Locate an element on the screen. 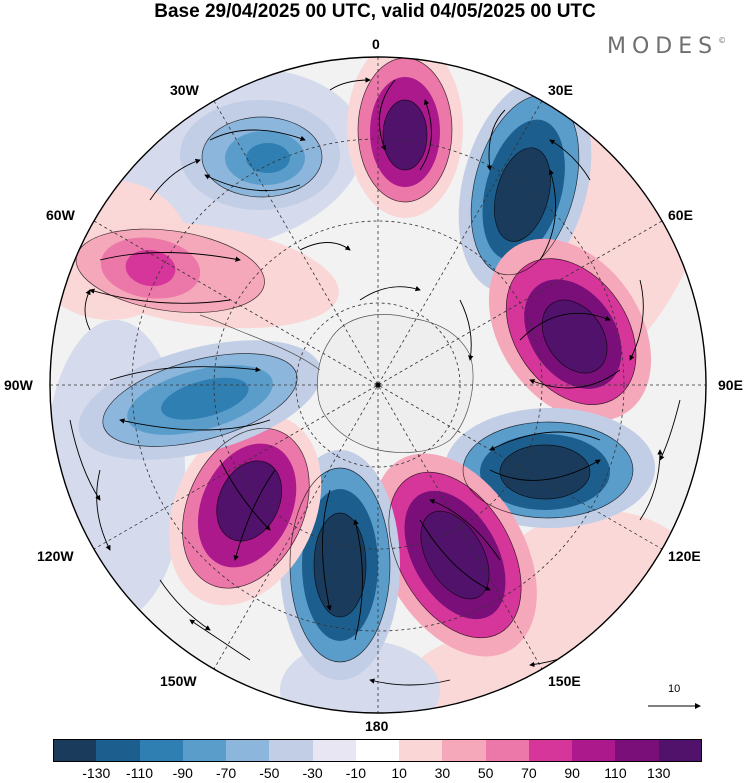  colorbar-tick-label: -70 is located at coordinates (226, 773).